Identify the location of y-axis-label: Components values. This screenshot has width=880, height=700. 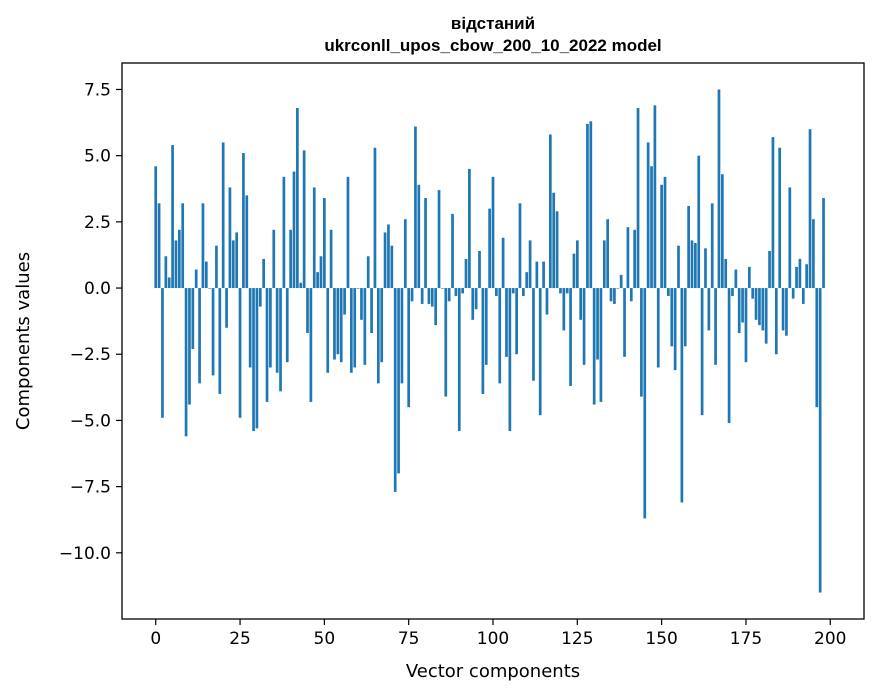
(23, 341).